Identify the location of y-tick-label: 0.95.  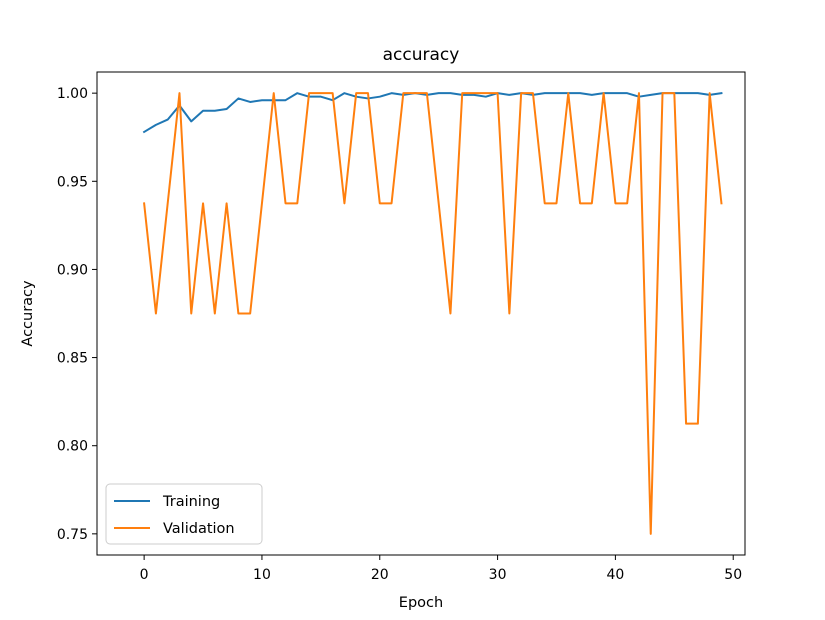
(72, 182).